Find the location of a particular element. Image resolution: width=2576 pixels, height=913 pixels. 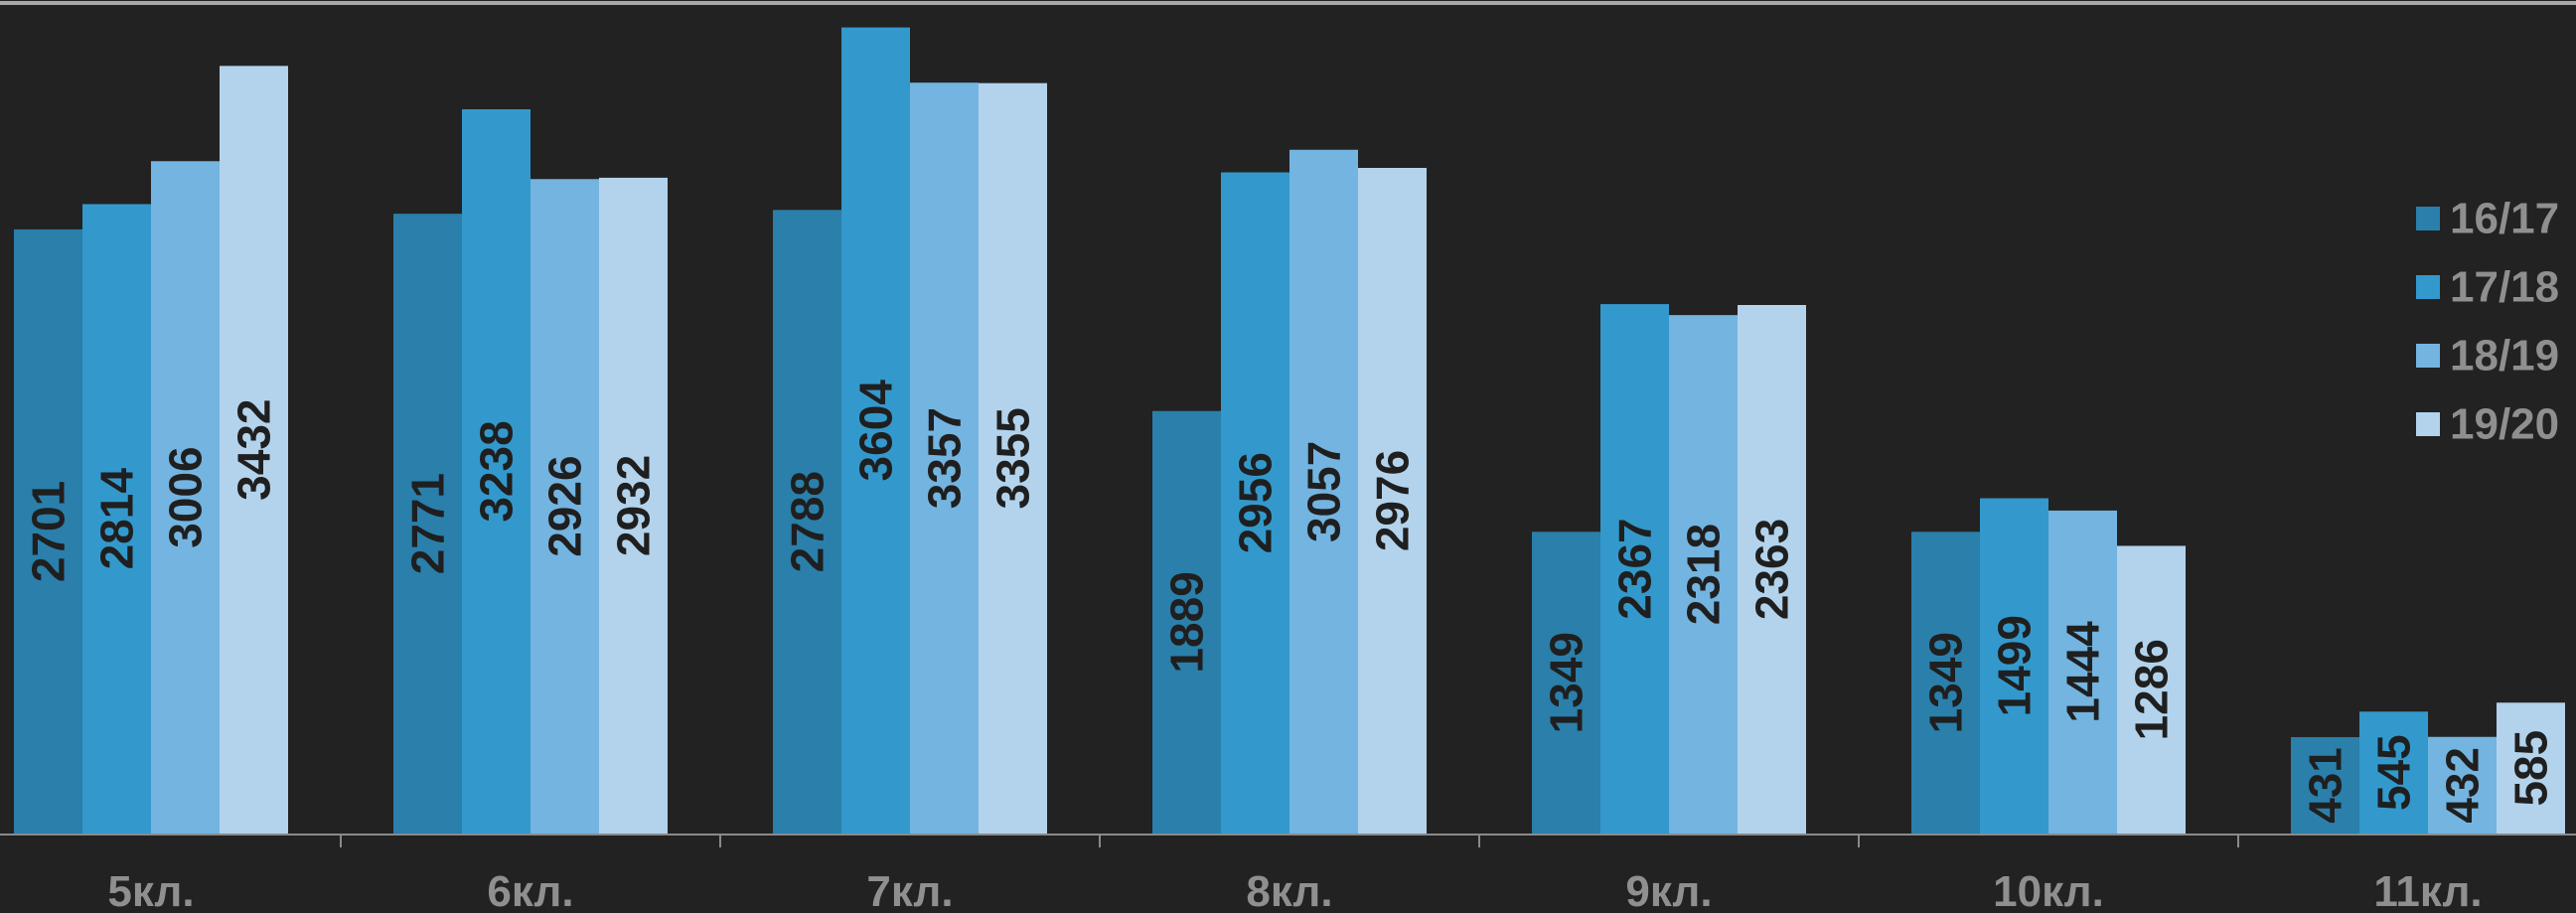

bar-value-label: 3057 is located at coordinates (1324, 491).